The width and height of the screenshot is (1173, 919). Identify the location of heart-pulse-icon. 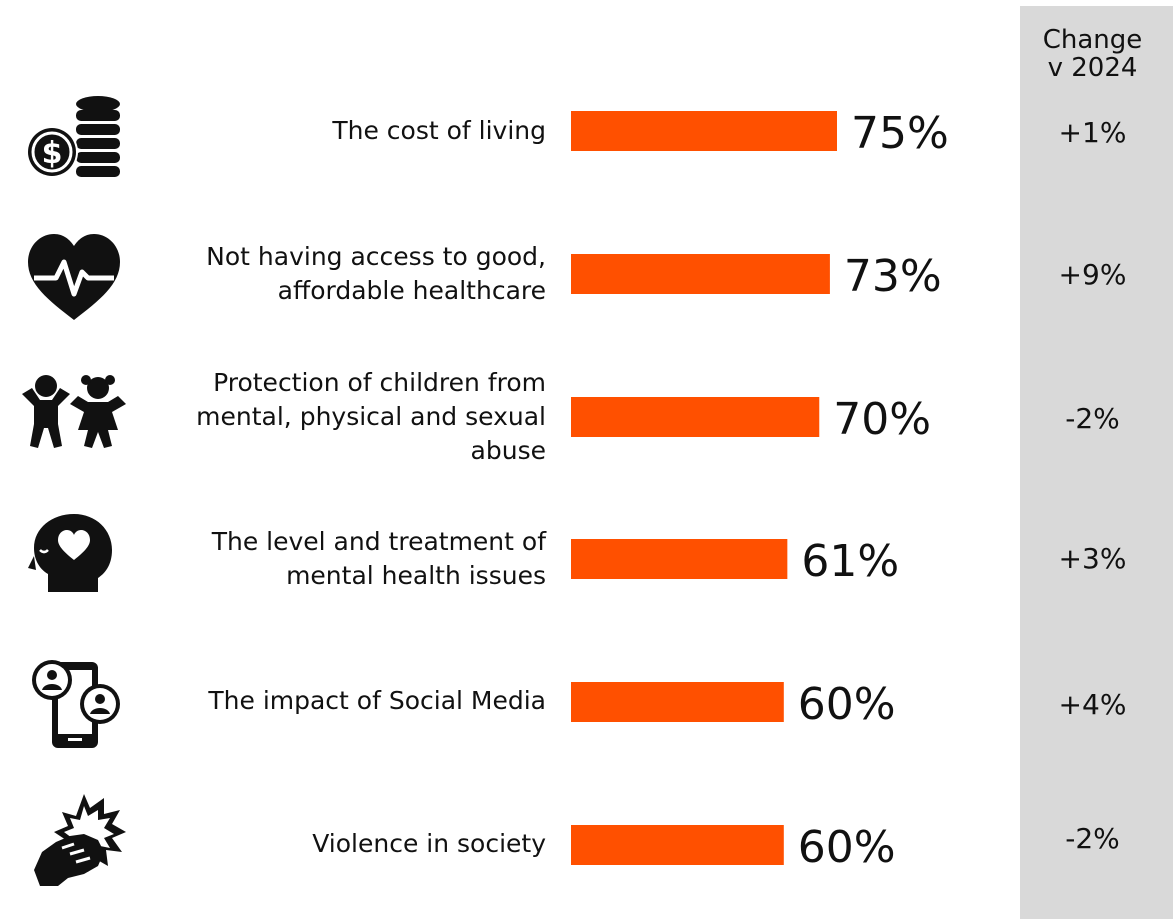
(74, 277).